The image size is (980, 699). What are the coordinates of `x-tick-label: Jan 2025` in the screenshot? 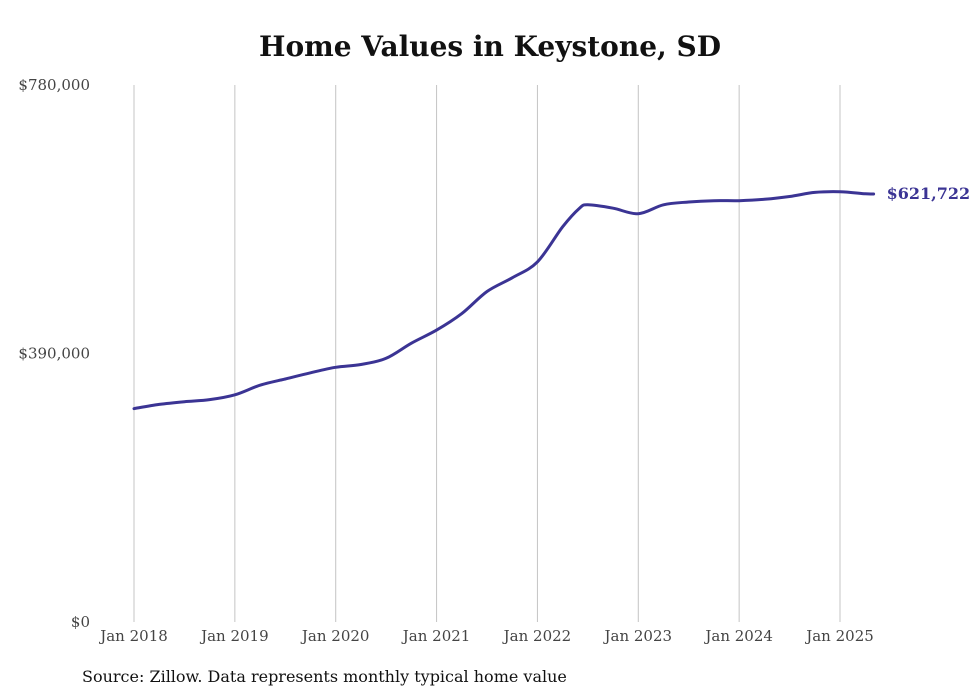 It's located at (839, 636).